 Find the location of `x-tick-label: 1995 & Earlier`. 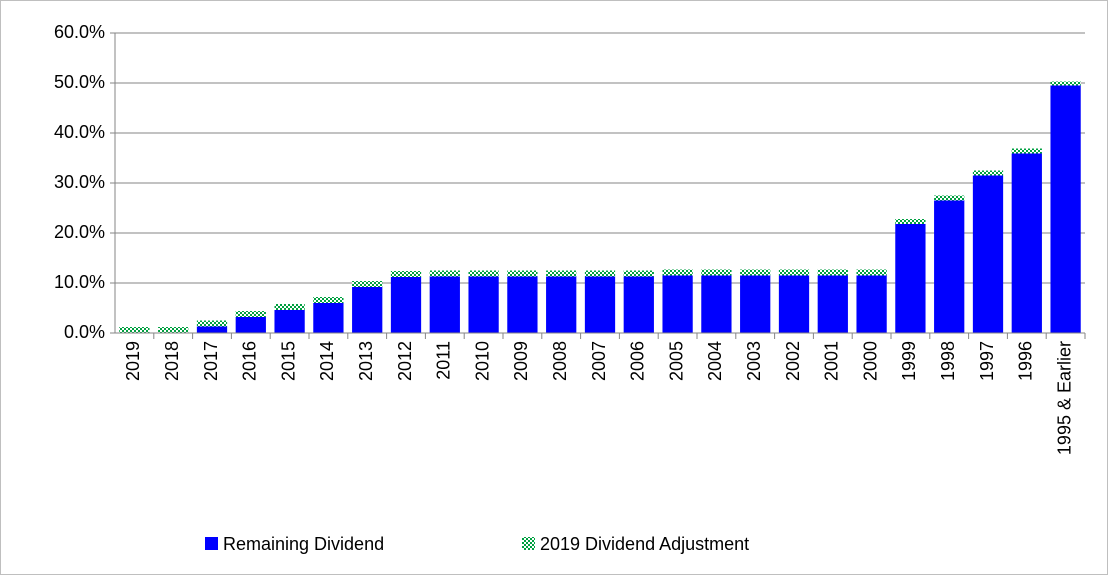

x-tick-label: 1995 & Earlier is located at coordinates (1064, 398).